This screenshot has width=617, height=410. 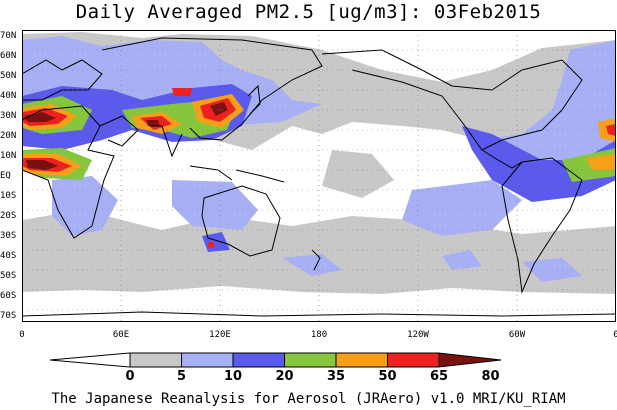 I want to click on colorbar-level-label: 35, so click(x=336, y=376).